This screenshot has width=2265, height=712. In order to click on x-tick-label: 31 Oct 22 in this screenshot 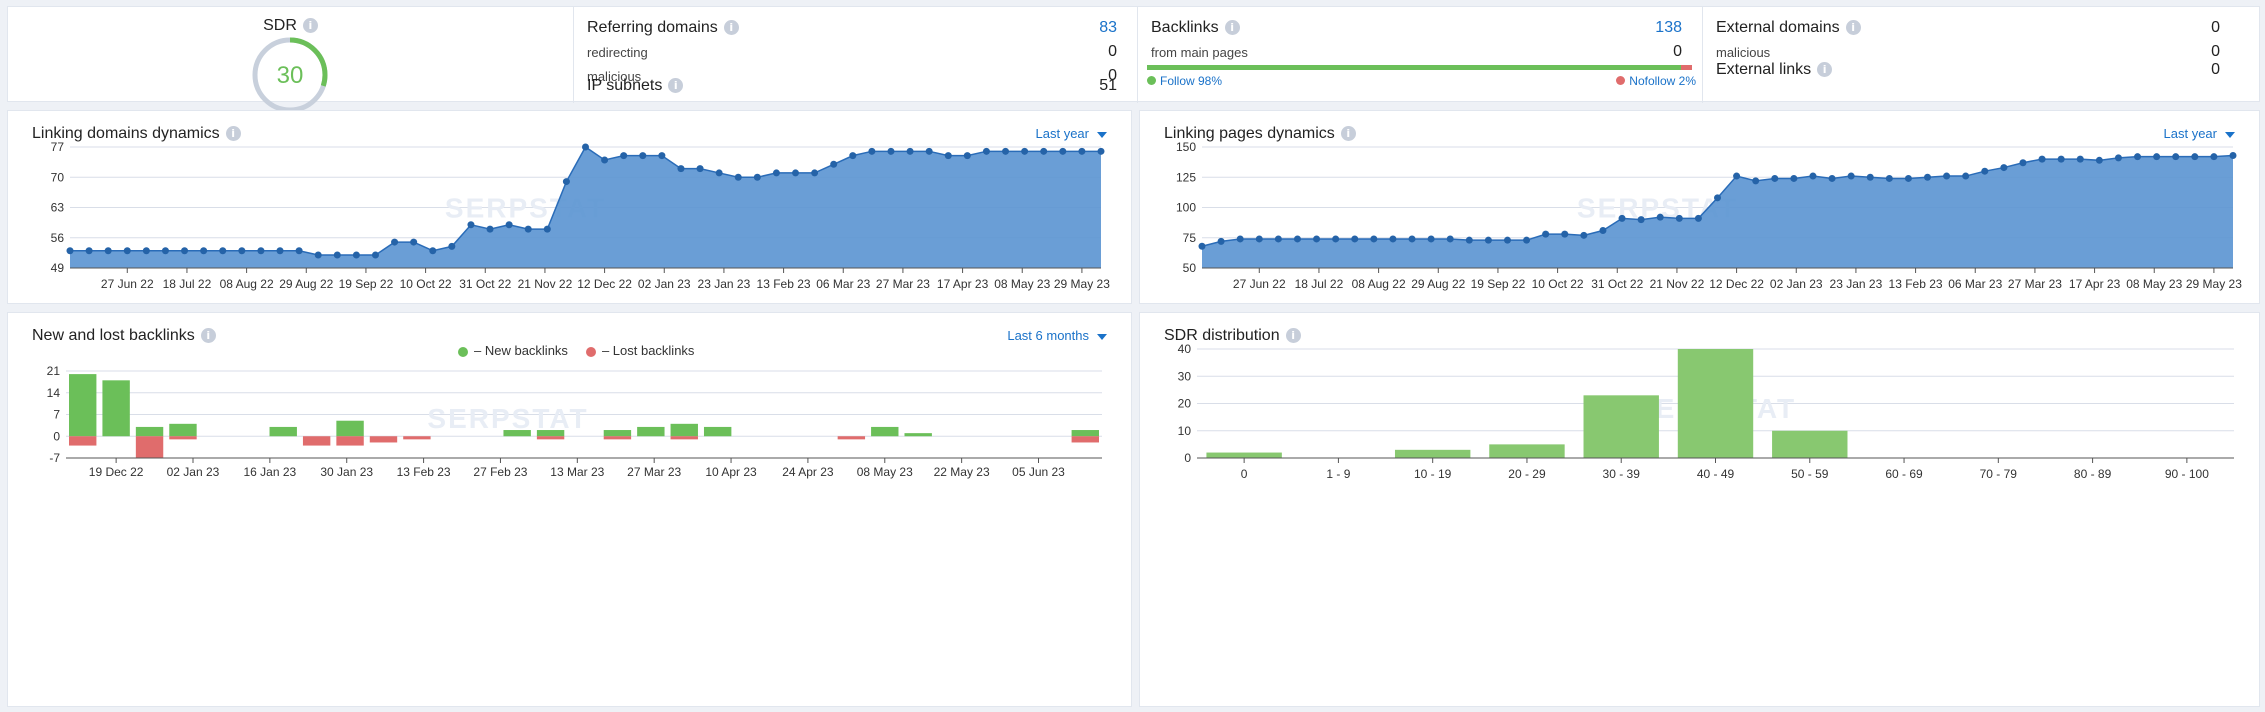, I will do `click(485, 284)`.